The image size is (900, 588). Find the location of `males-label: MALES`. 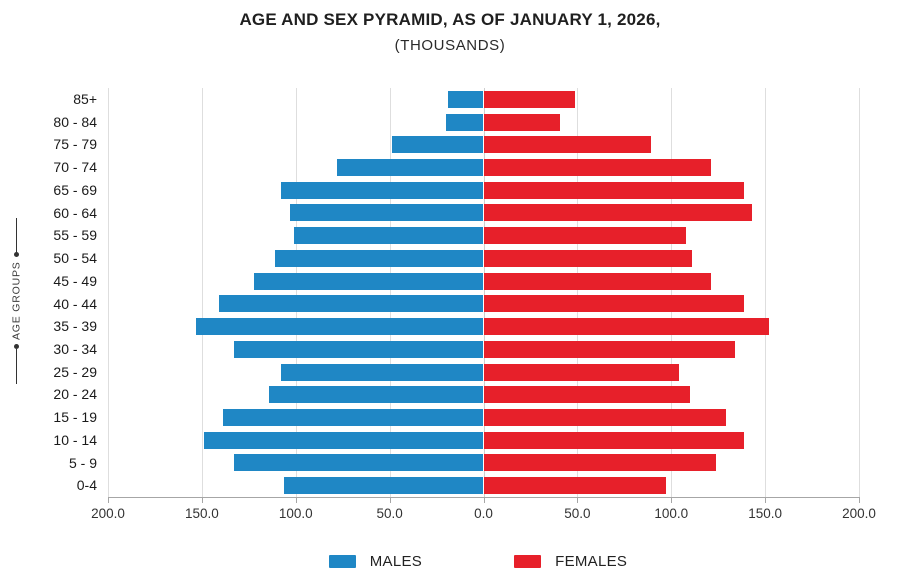

males-label: MALES is located at coordinates (396, 561).